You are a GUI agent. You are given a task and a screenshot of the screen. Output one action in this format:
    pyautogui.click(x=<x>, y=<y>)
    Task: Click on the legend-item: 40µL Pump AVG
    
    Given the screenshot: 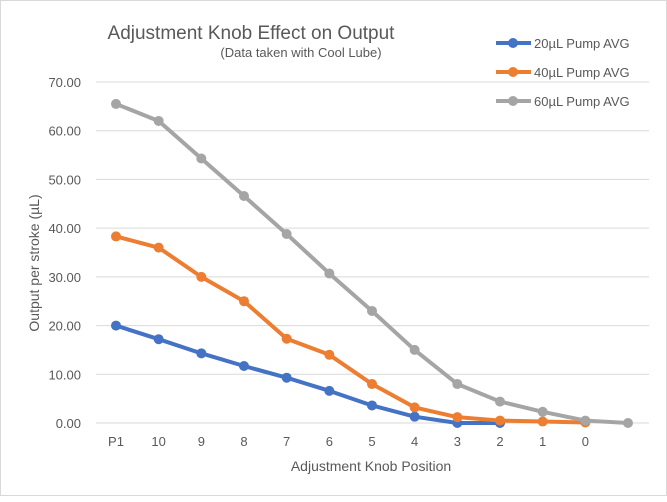 What is the action you would take?
    pyautogui.click(x=563, y=72)
    